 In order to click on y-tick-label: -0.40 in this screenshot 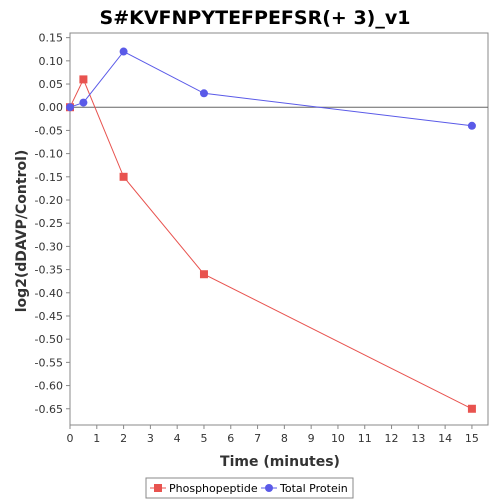, I will do `click(49, 293)`.